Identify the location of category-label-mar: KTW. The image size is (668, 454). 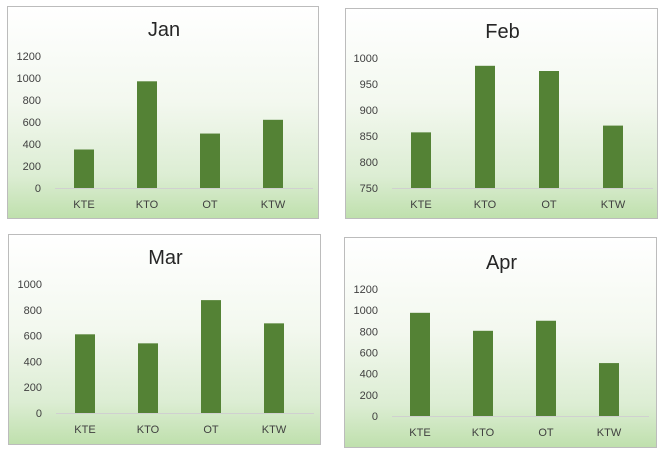
(274, 430).